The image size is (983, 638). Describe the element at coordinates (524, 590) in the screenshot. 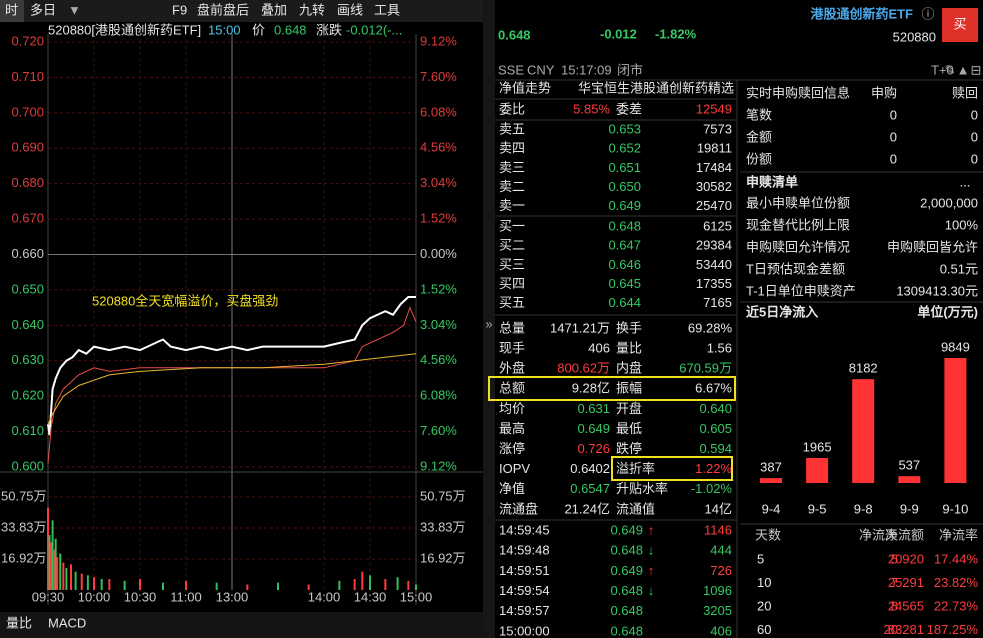

I see `label: 14:59:54` at that location.